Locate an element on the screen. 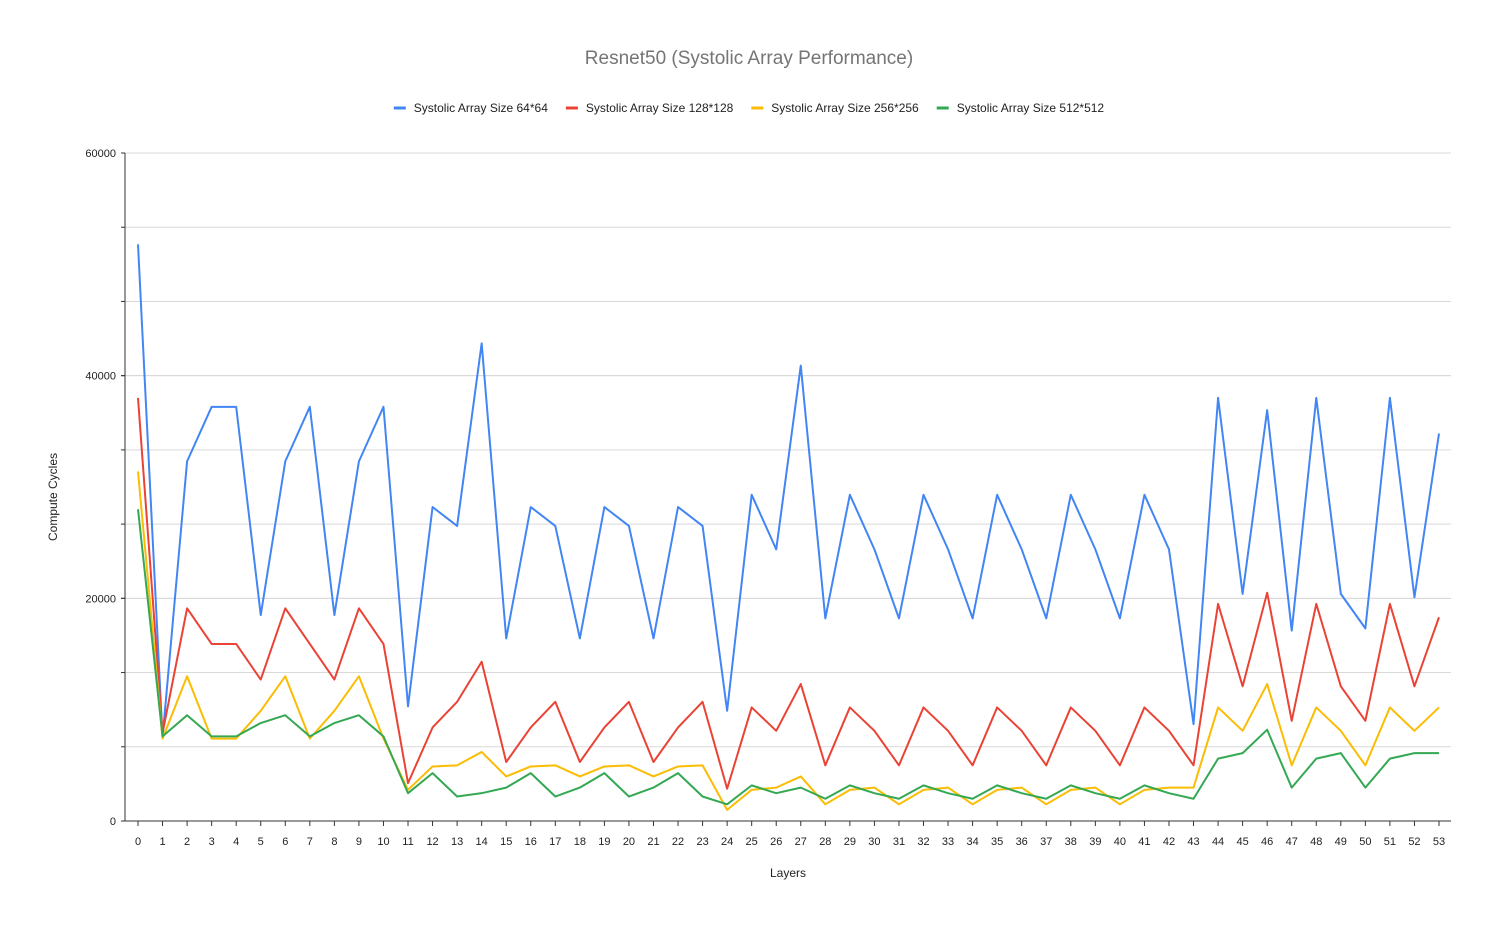  x-tick-label: 4 is located at coordinates (236, 842).